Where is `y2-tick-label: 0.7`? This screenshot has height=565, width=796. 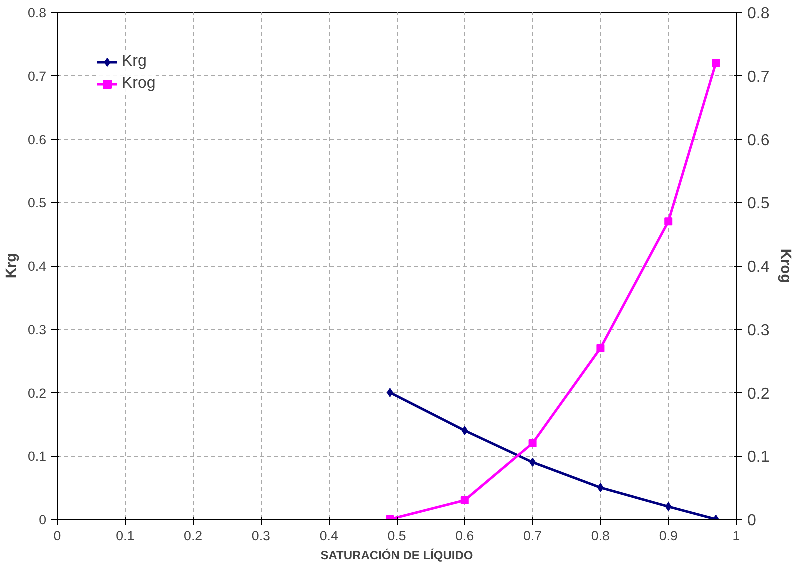
y2-tick-label: 0.7 is located at coordinates (759, 77).